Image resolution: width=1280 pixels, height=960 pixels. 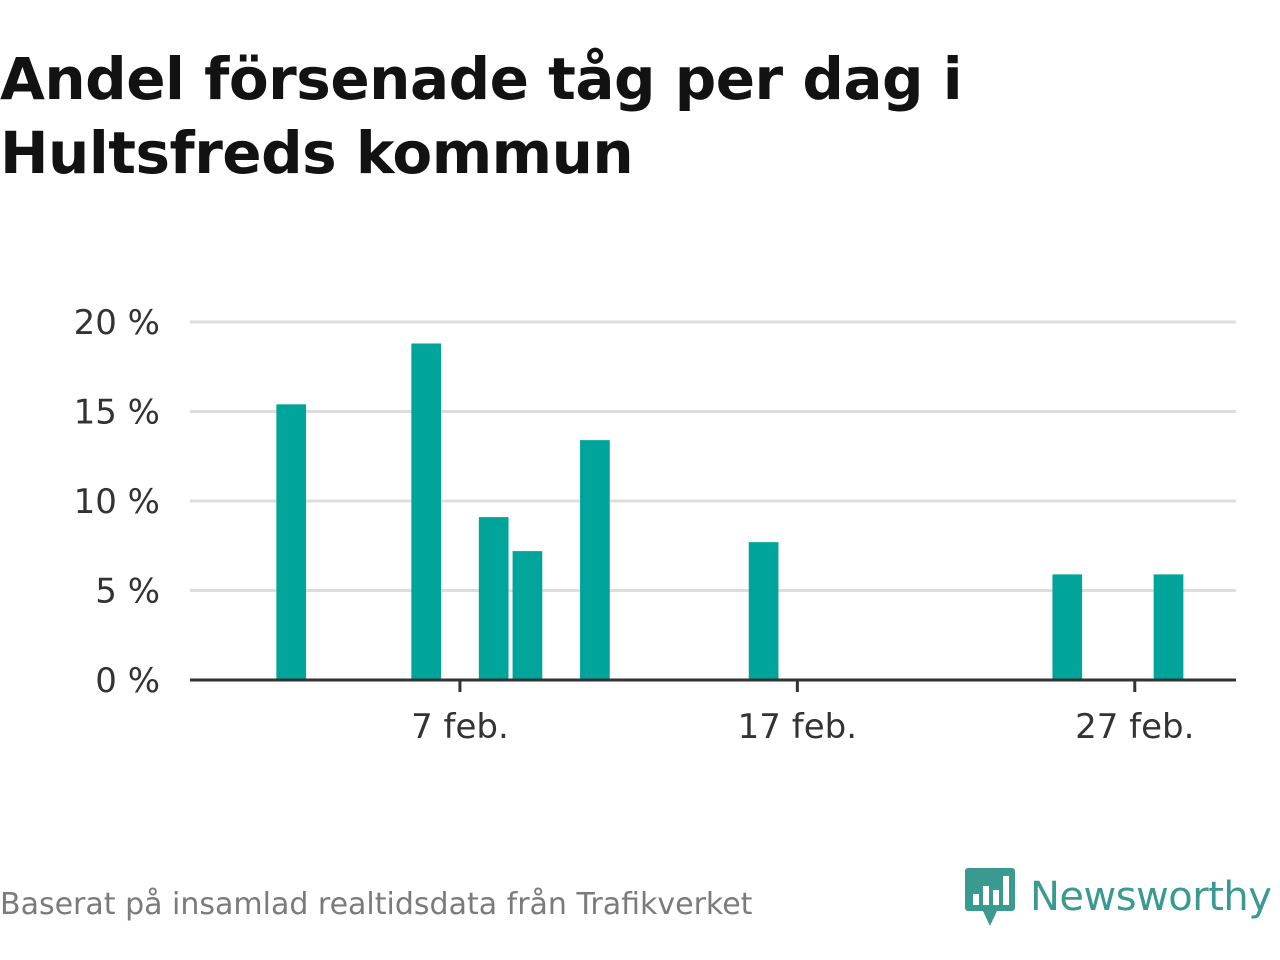 I want to click on y-tick-label: 15 %, so click(x=117, y=413).